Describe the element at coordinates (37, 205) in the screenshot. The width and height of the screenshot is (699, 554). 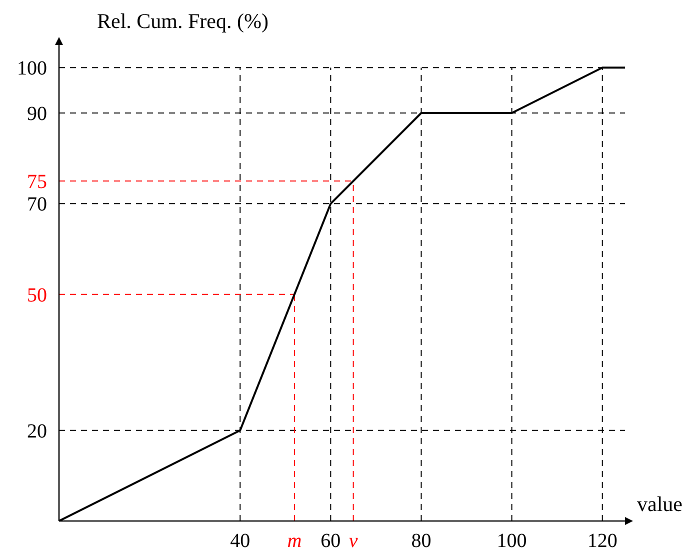
I see `y-tick-label: 70` at that location.